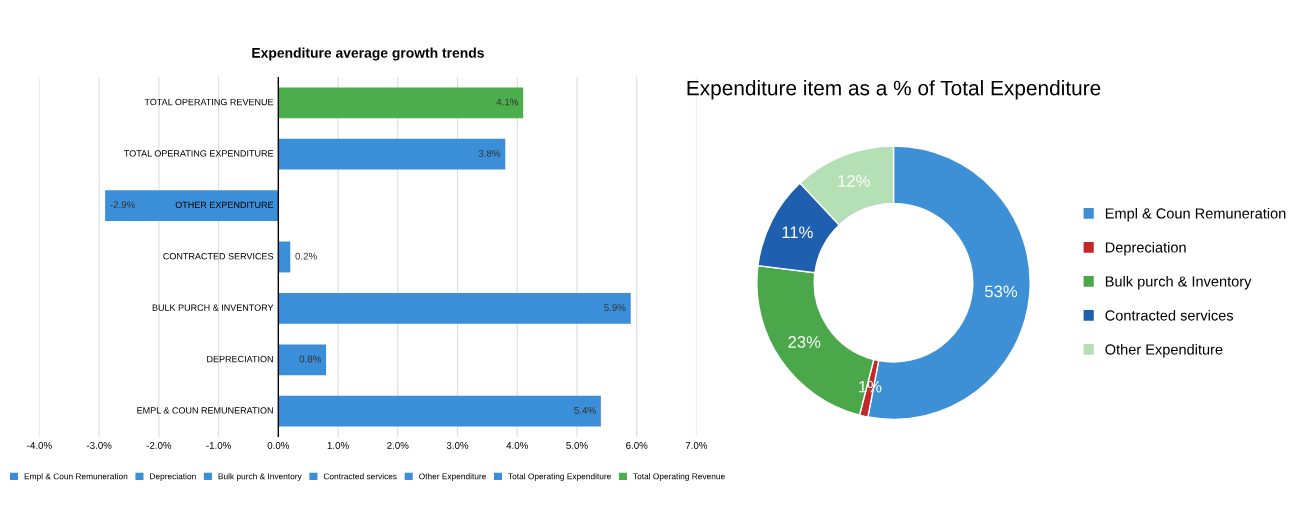 The width and height of the screenshot is (1314, 514). Describe the element at coordinates (338, 445) in the screenshot. I see `x-tick-label: 1.0%` at that location.